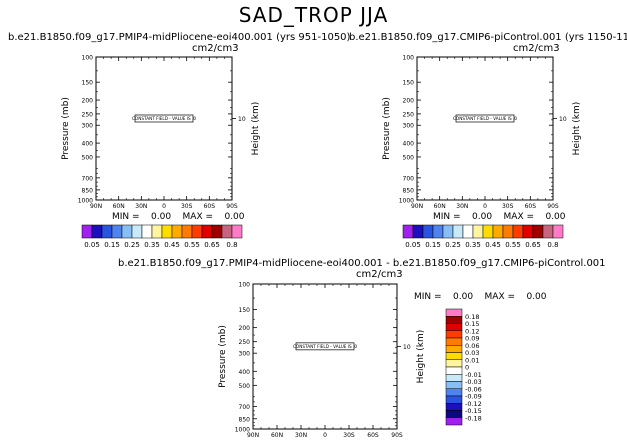 The height and width of the screenshot is (443, 627). Describe the element at coordinates (409, 178) in the screenshot. I see `panel-2-ytick-label: 700` at that location.